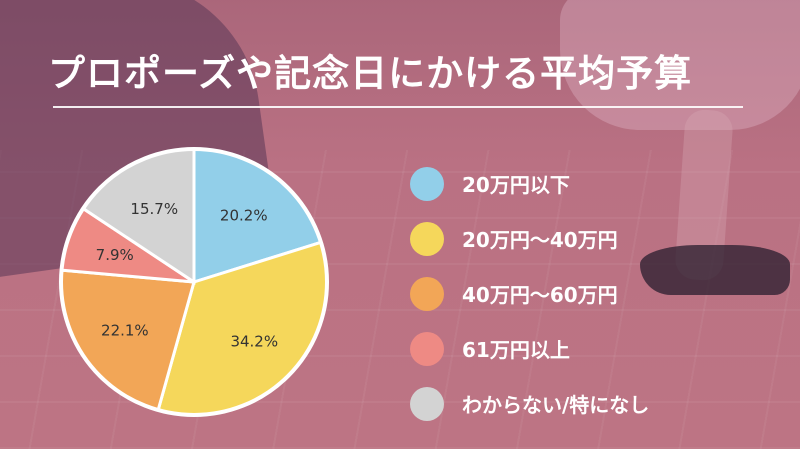  What do you see at coordinates (370, 73) in the screenshot?
I see `chart-title: プロポーズや記念日にかける平均予算` at bounding box center [370, 73].